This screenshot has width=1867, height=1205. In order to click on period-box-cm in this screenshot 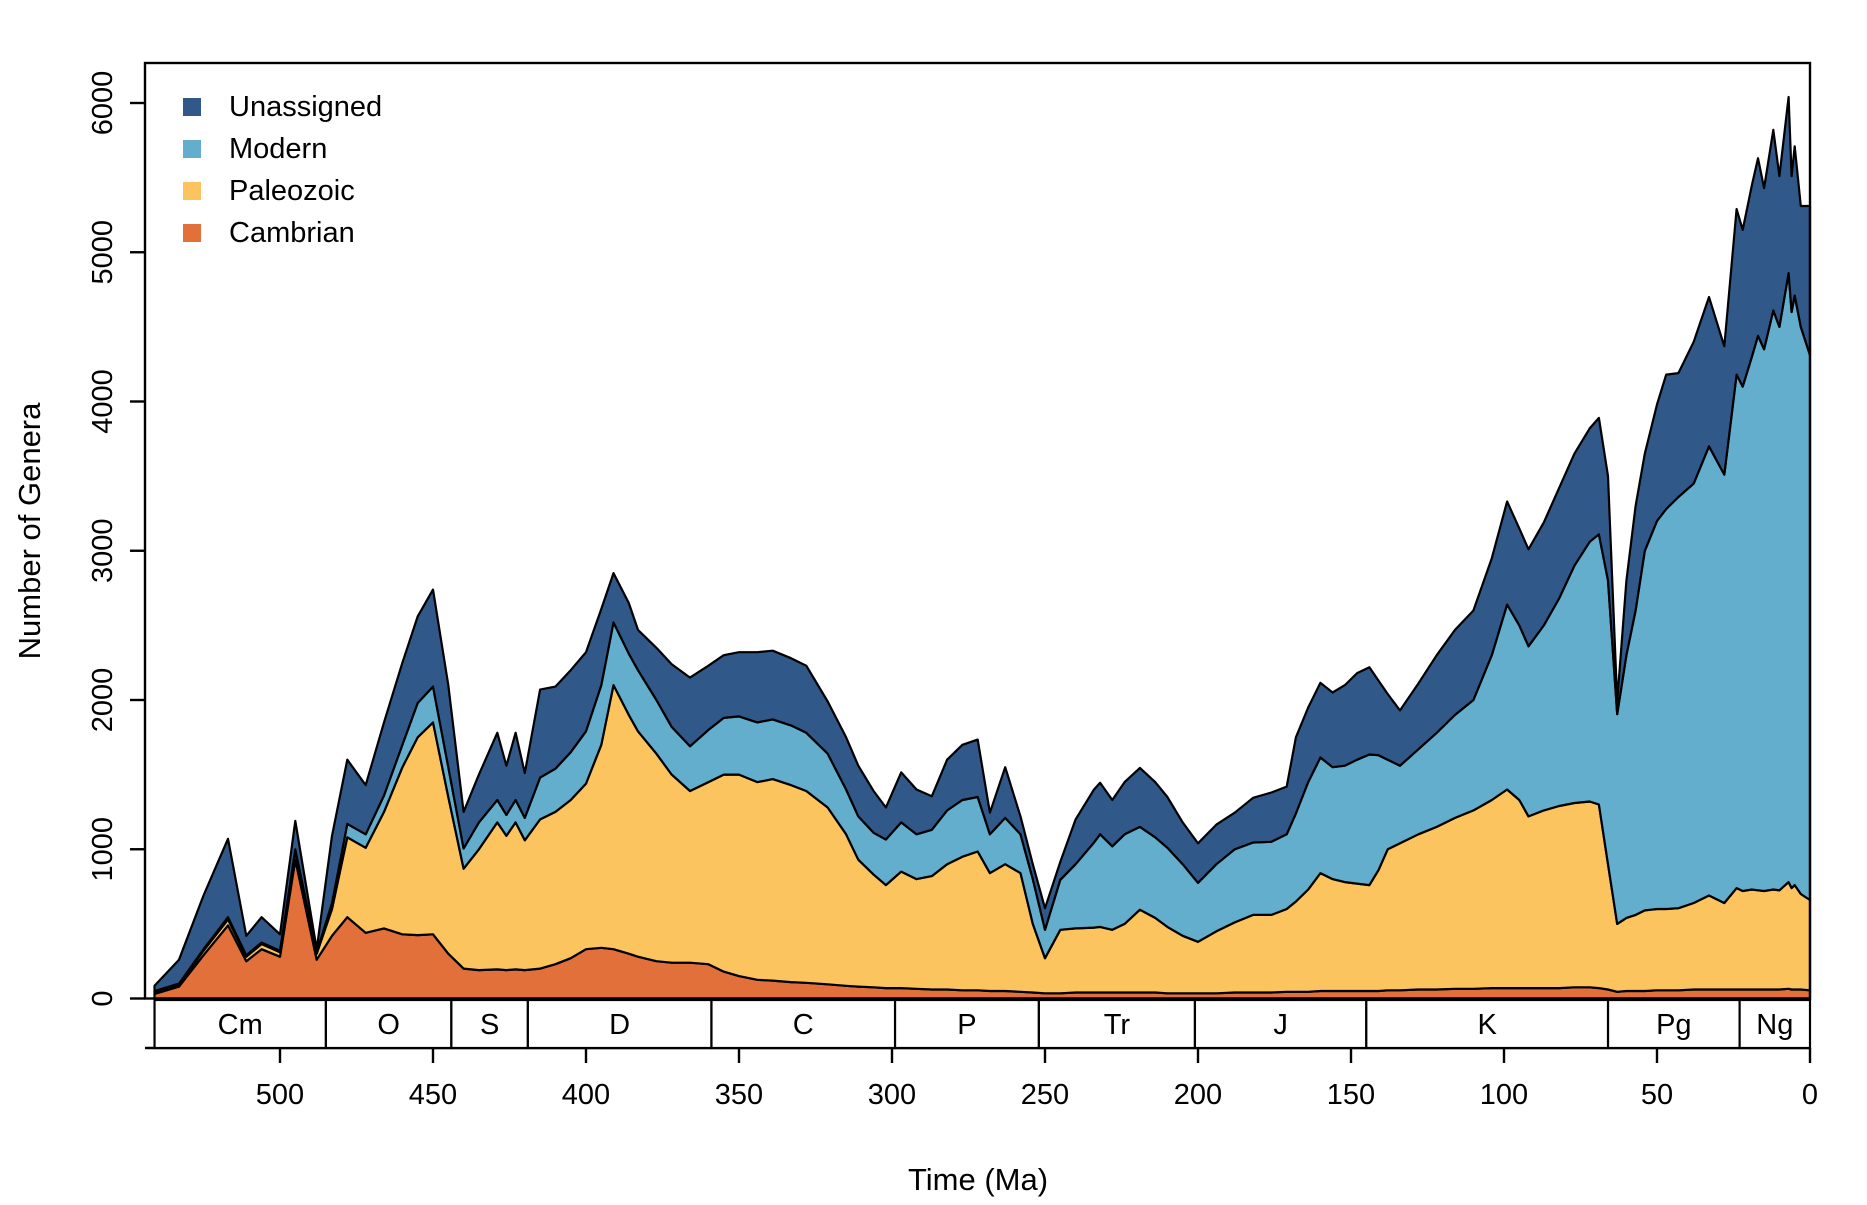, I will do `click(240, 1024)`.